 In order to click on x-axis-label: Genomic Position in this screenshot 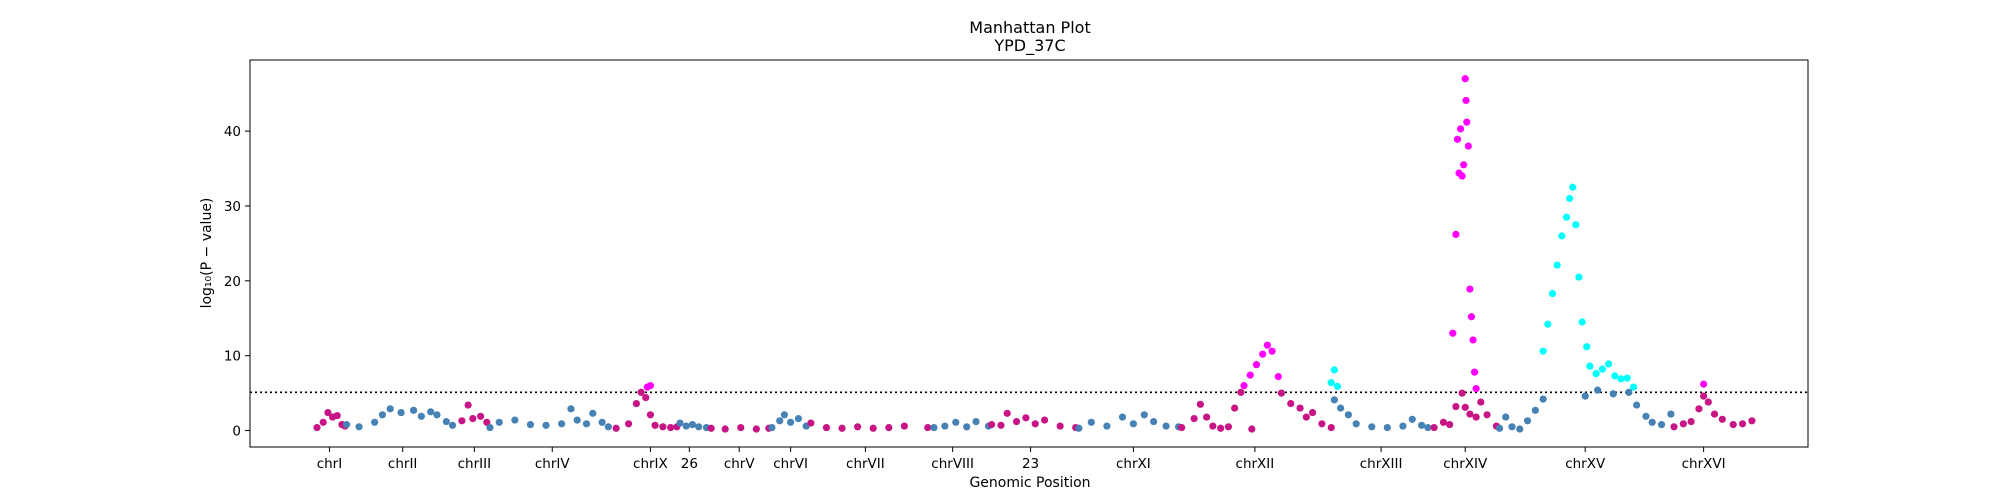, I will do `click(1029, 483)`.